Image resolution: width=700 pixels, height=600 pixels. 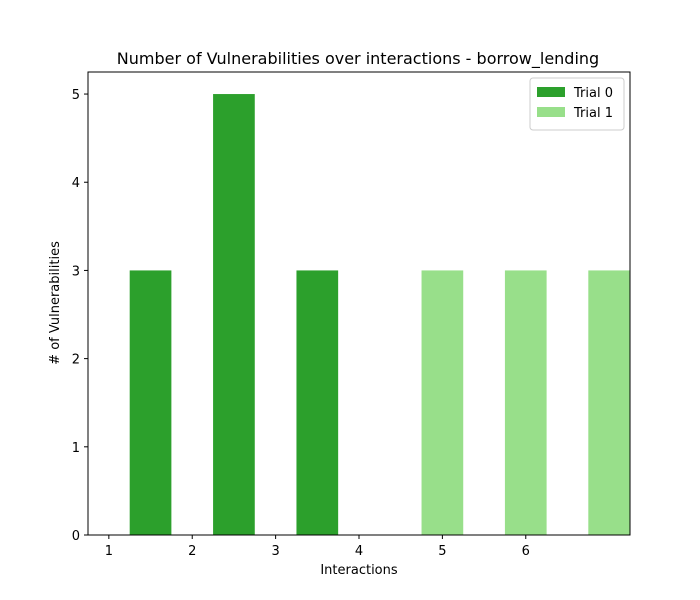 I want to click on x-tick-label-1: 2, so click(x=192, y=551).